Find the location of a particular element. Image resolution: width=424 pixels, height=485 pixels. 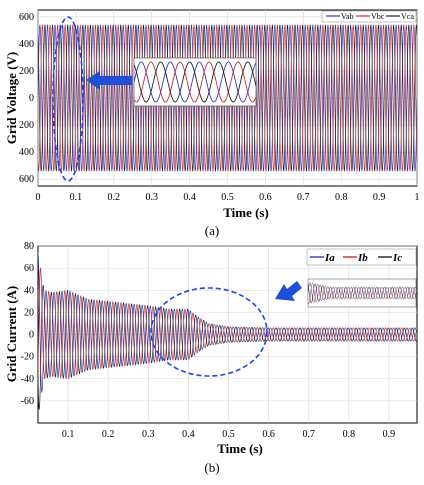

y-tick-label: 60 is located at coordinates (29, 268).